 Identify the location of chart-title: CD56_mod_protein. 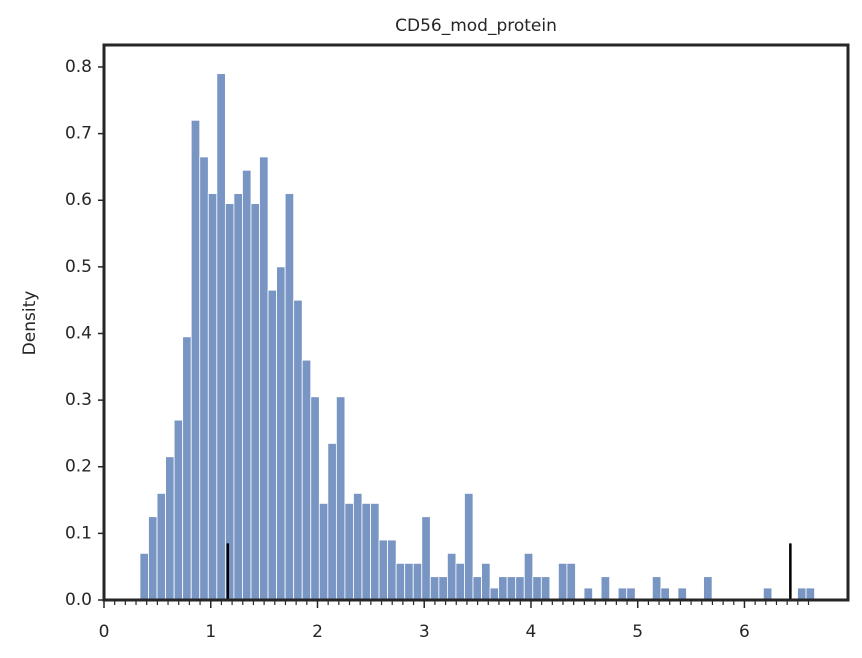
(476, 26).